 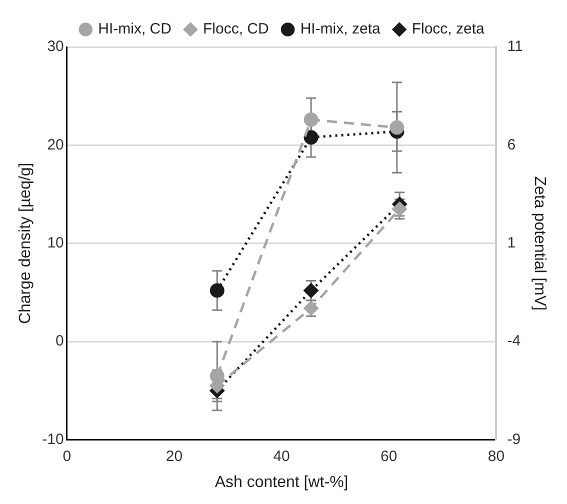 I want to click on x-tick-label: 40, so click(x=281, y=456).